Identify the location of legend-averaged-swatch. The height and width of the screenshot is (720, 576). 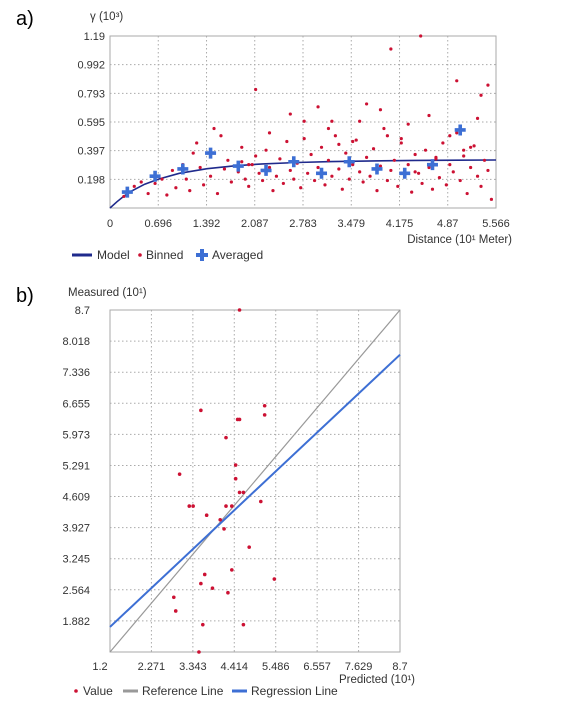
(202, 255).